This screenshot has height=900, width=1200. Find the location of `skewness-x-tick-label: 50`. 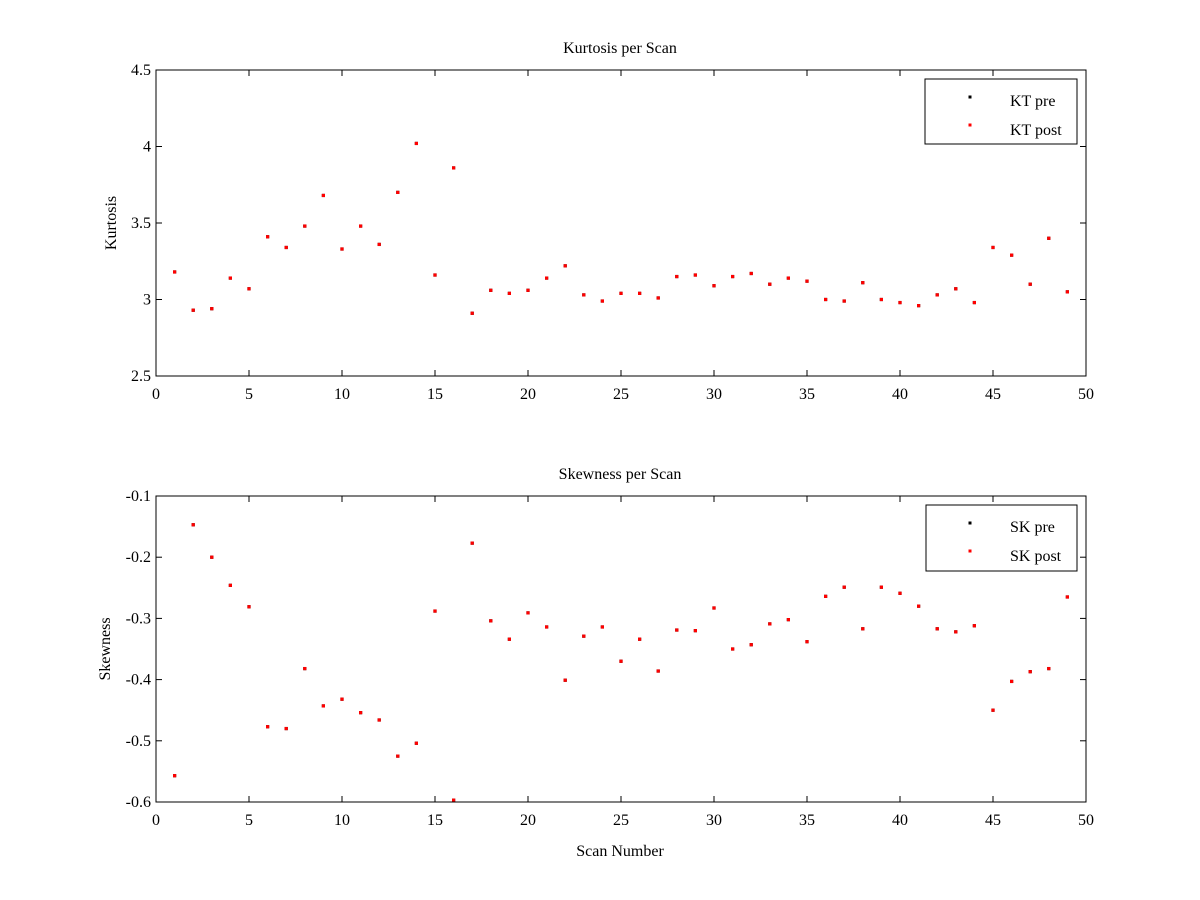

skewness-x-tick-label: 50 is located at coordinates (1086, 820).